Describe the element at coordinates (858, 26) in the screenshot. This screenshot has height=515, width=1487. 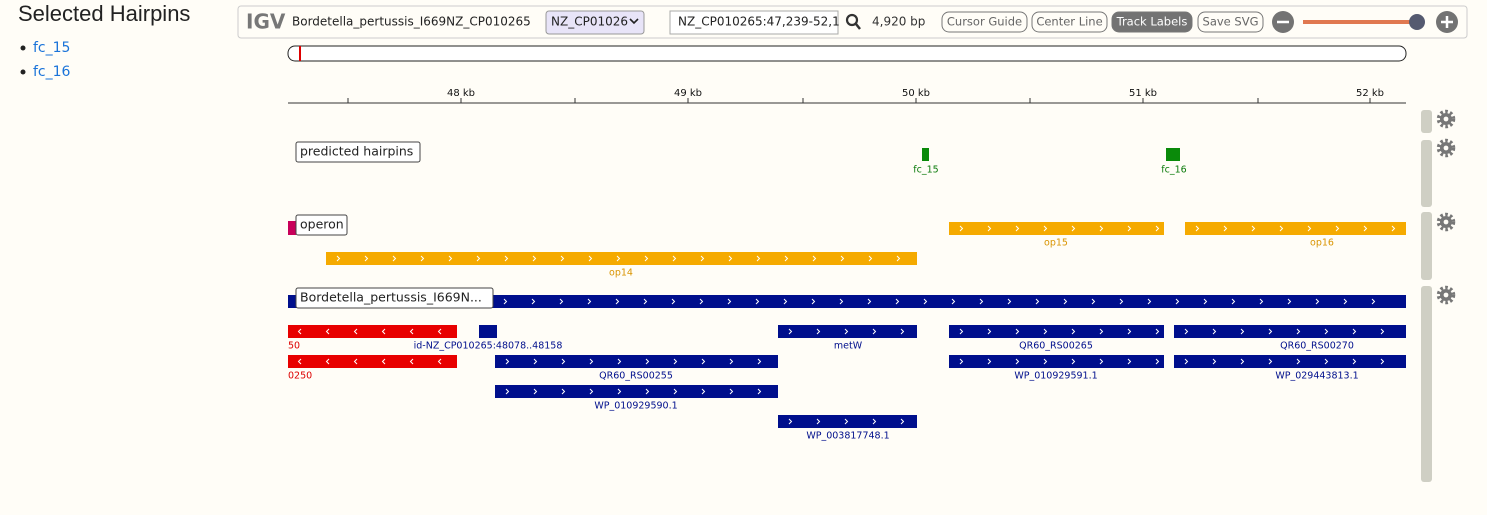
I see `search-handle` at that location.